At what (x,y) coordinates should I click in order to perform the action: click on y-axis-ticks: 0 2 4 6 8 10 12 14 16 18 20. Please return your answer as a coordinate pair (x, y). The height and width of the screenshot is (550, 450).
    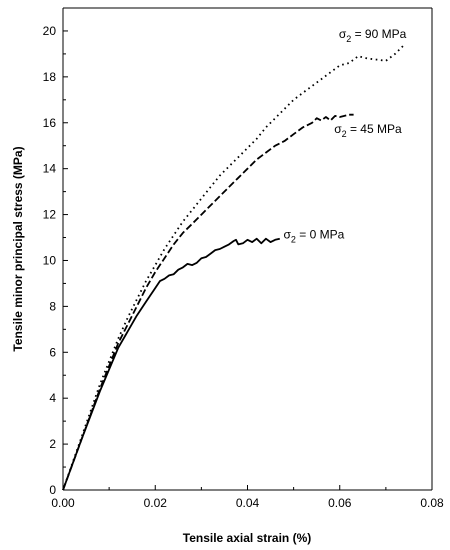
    Looking at the image, I should click on (55, 260).